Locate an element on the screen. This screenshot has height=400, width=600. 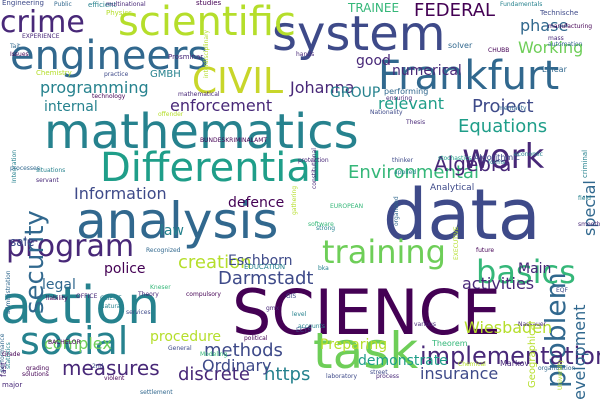
cloud-word-studies: studies is located at coordinates (209, 3).